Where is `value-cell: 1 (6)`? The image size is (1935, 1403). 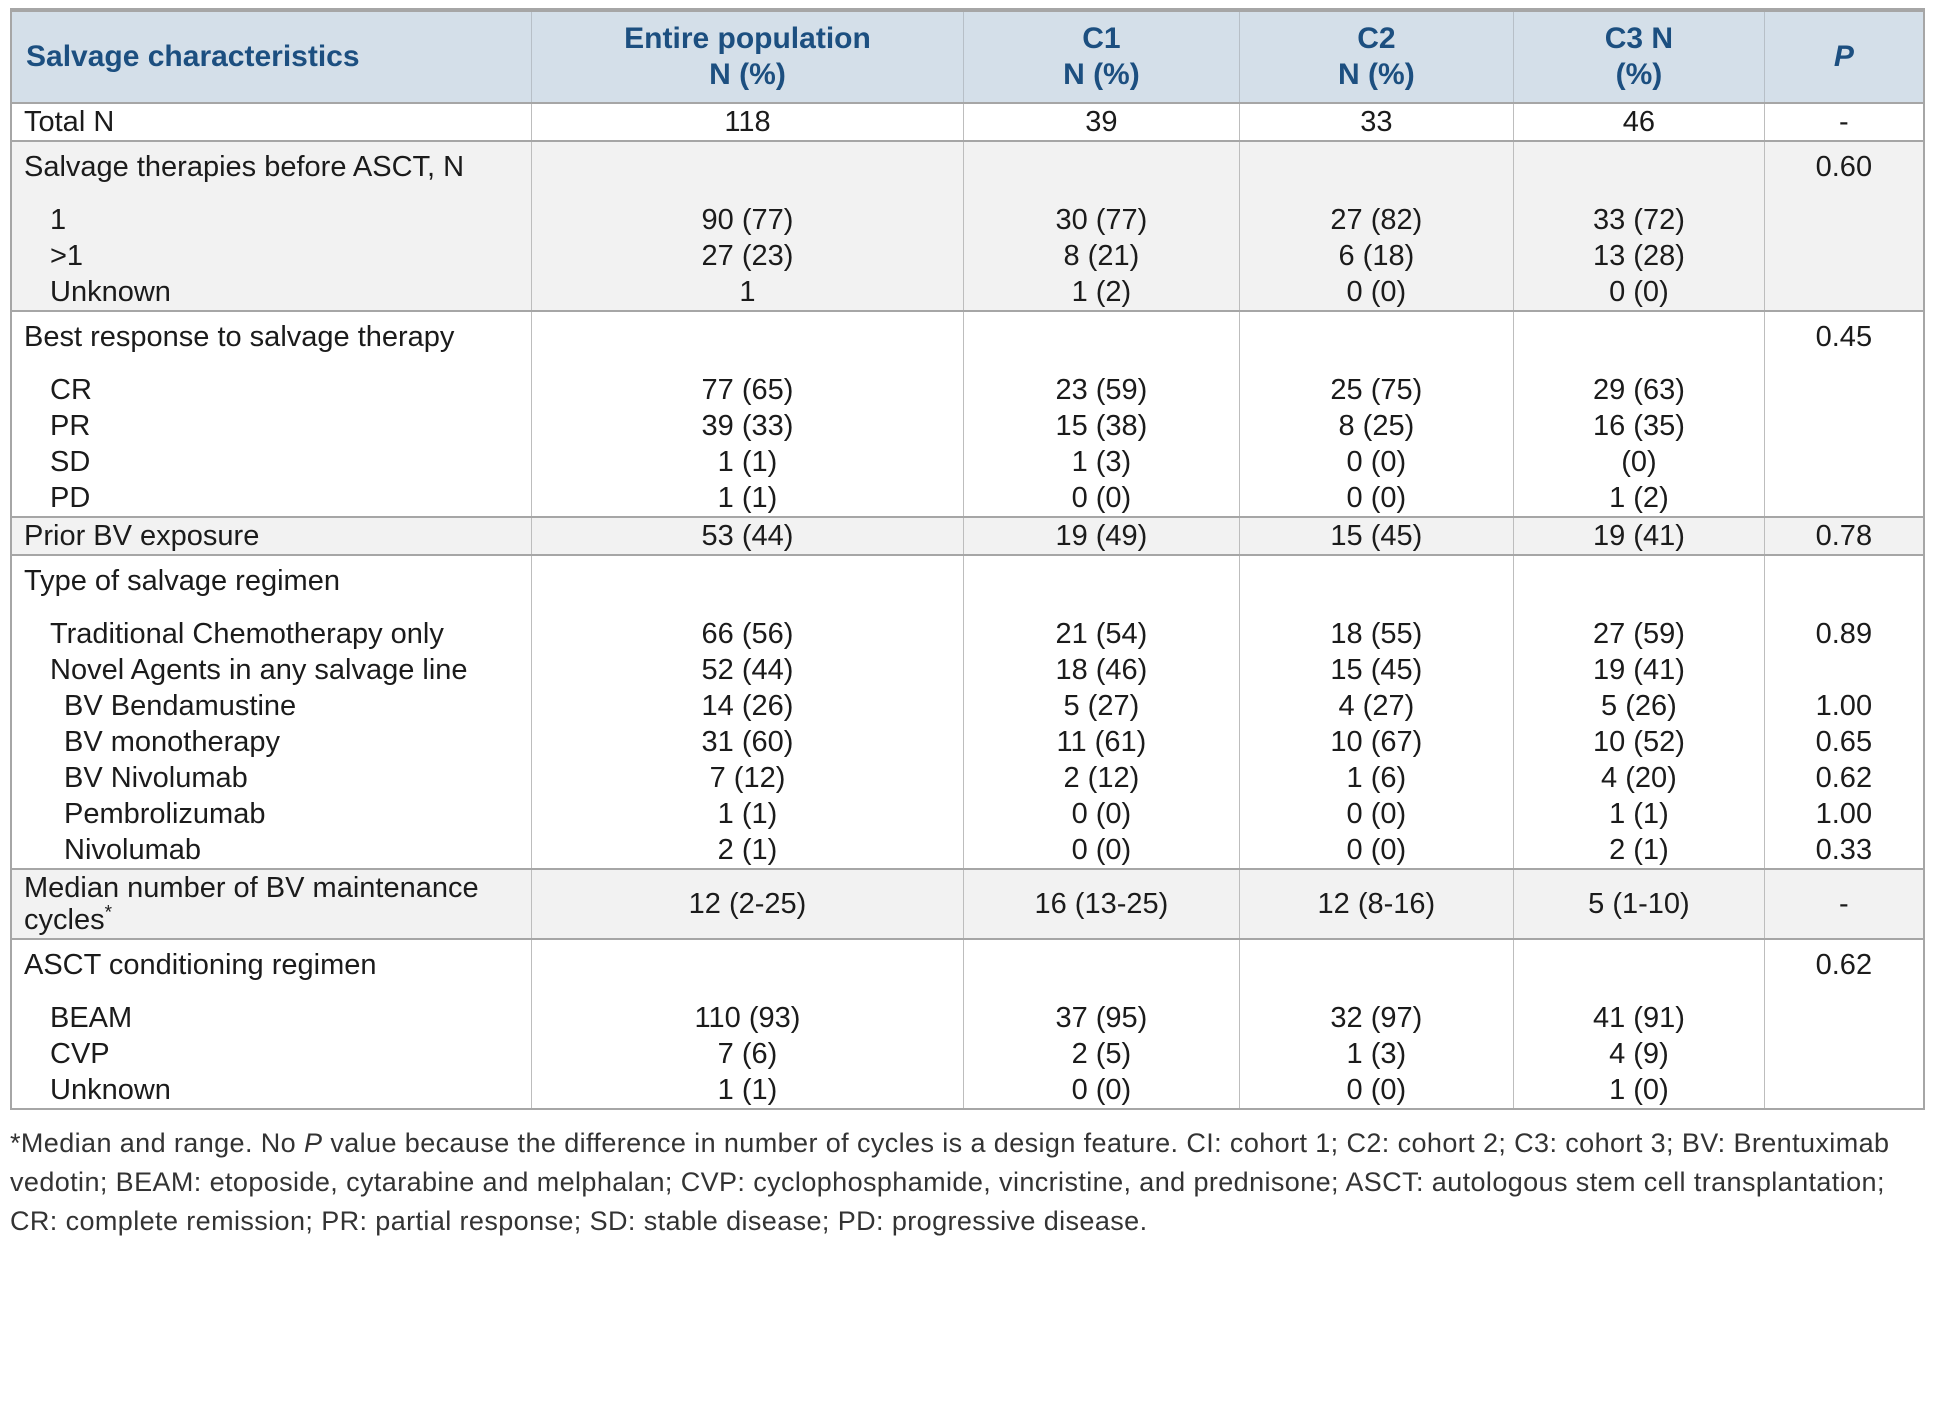
value-cell: 1 (6) is located at coordinates (1376, 778).